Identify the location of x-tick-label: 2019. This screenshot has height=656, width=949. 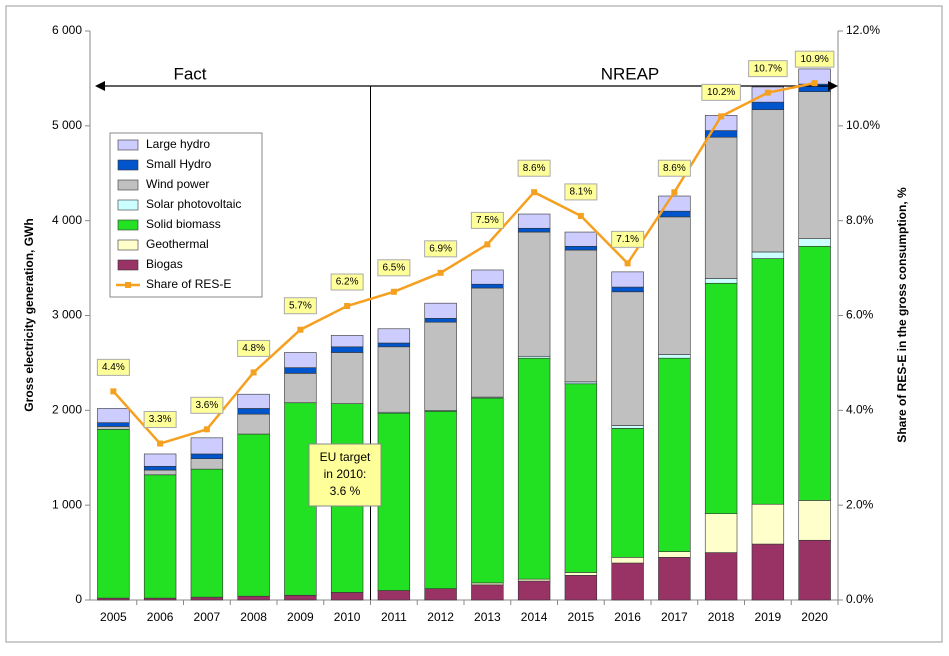
(768, 617).